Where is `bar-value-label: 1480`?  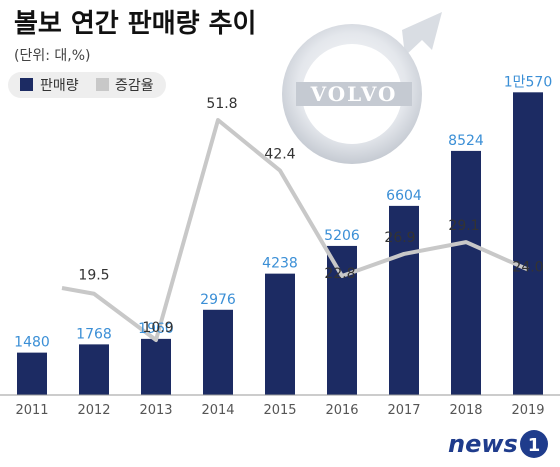 bar-value-label: 1480 is located at coordinates (32, 343).